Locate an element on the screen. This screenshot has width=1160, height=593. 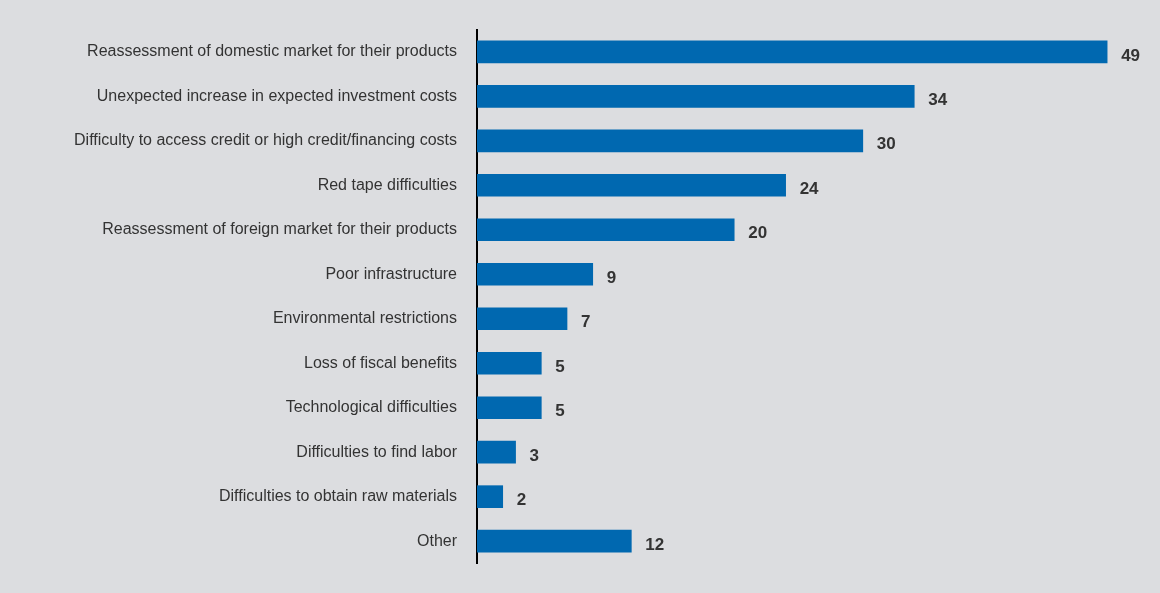
y-tick-label: Reassessment of domestic market for their products is located at coordinates (272, 51).